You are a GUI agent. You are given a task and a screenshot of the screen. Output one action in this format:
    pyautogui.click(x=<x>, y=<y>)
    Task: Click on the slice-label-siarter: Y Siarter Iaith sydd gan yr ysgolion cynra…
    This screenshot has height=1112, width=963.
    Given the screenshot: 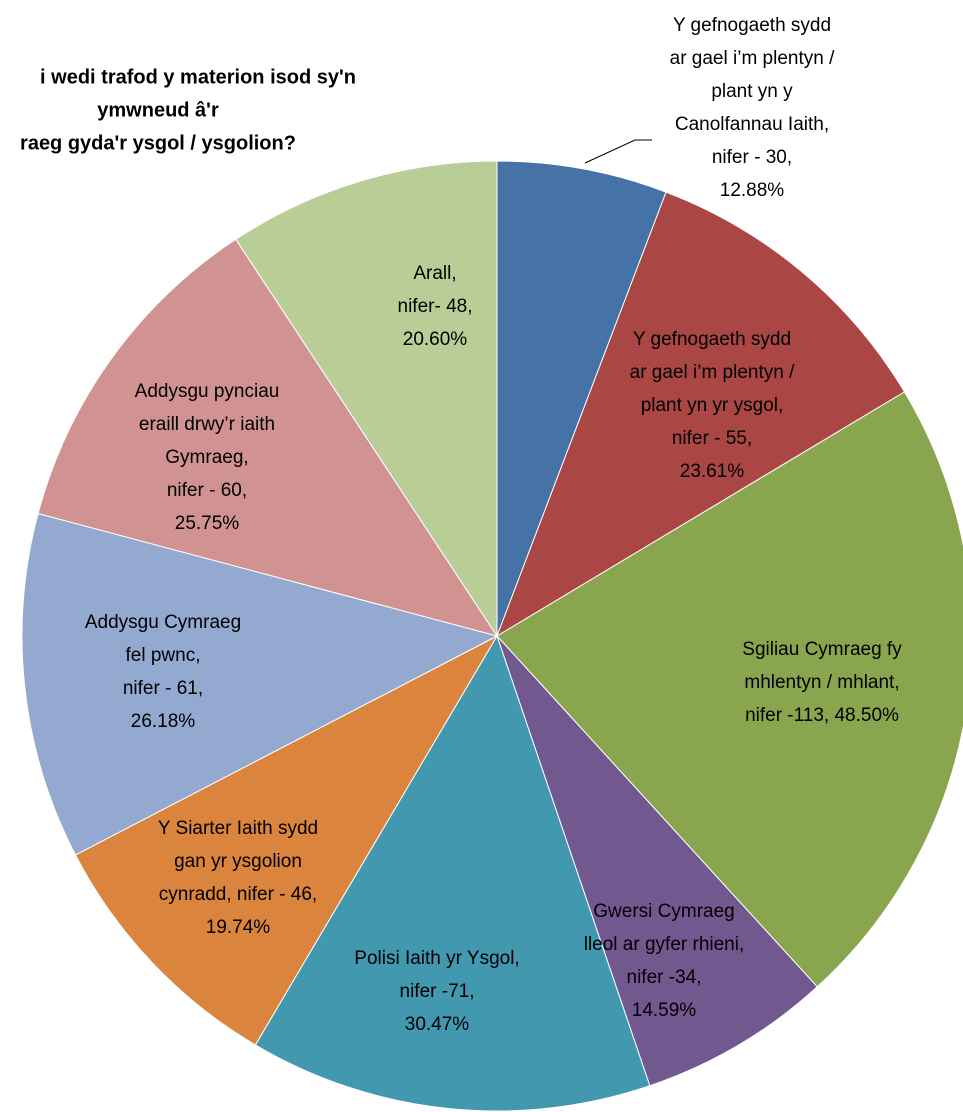 What is the action you would take?
    pyautogui.click(x=238, y=878)
    